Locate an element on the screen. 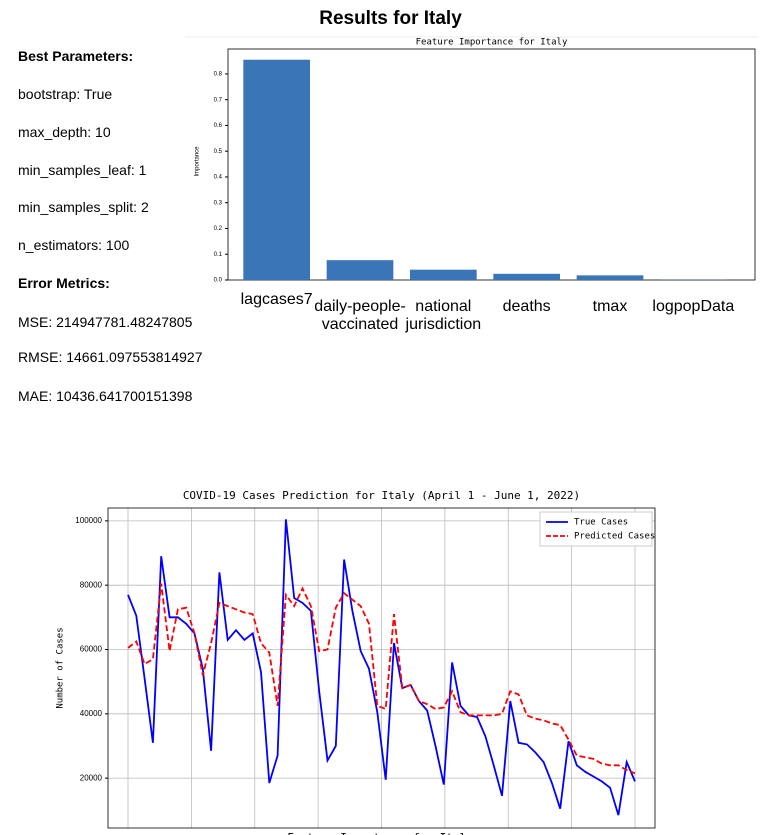 This screenshot has height=835, width=761. y-tick-label: 0.3 is located at coordinates (218, 203).